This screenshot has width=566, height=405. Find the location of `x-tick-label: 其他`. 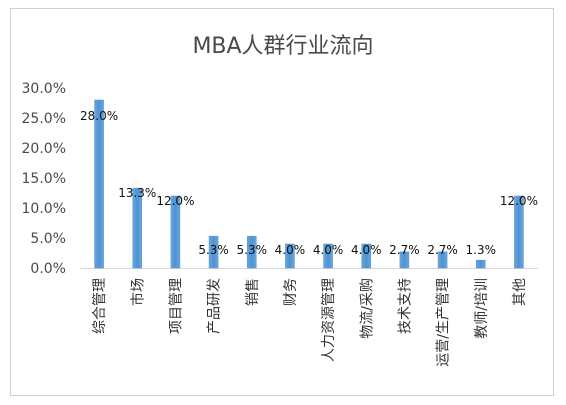

x-tick-label: 其他 is located at coordinates (520, 292).